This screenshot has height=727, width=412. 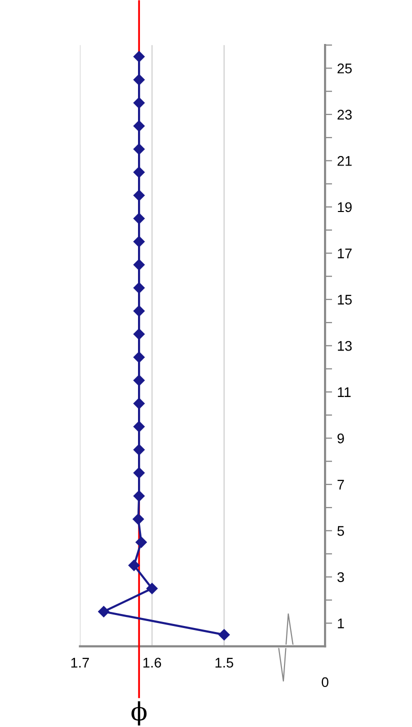 I want to click on y-tick-label: 23, so click(x=345, y=115).